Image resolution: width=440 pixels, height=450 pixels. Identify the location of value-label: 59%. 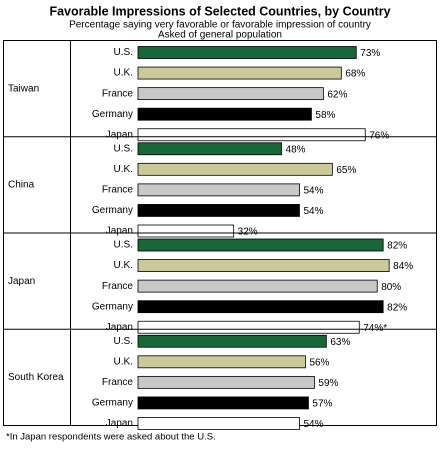
(328, 383).